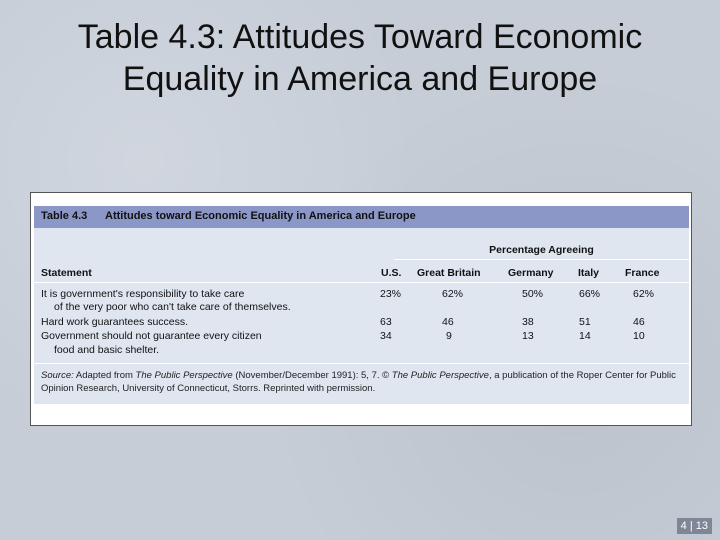  What do you see at coordinates (386, 336) in the screenshot?
I see `cell-us: 34` at bounding box center [386, 336].